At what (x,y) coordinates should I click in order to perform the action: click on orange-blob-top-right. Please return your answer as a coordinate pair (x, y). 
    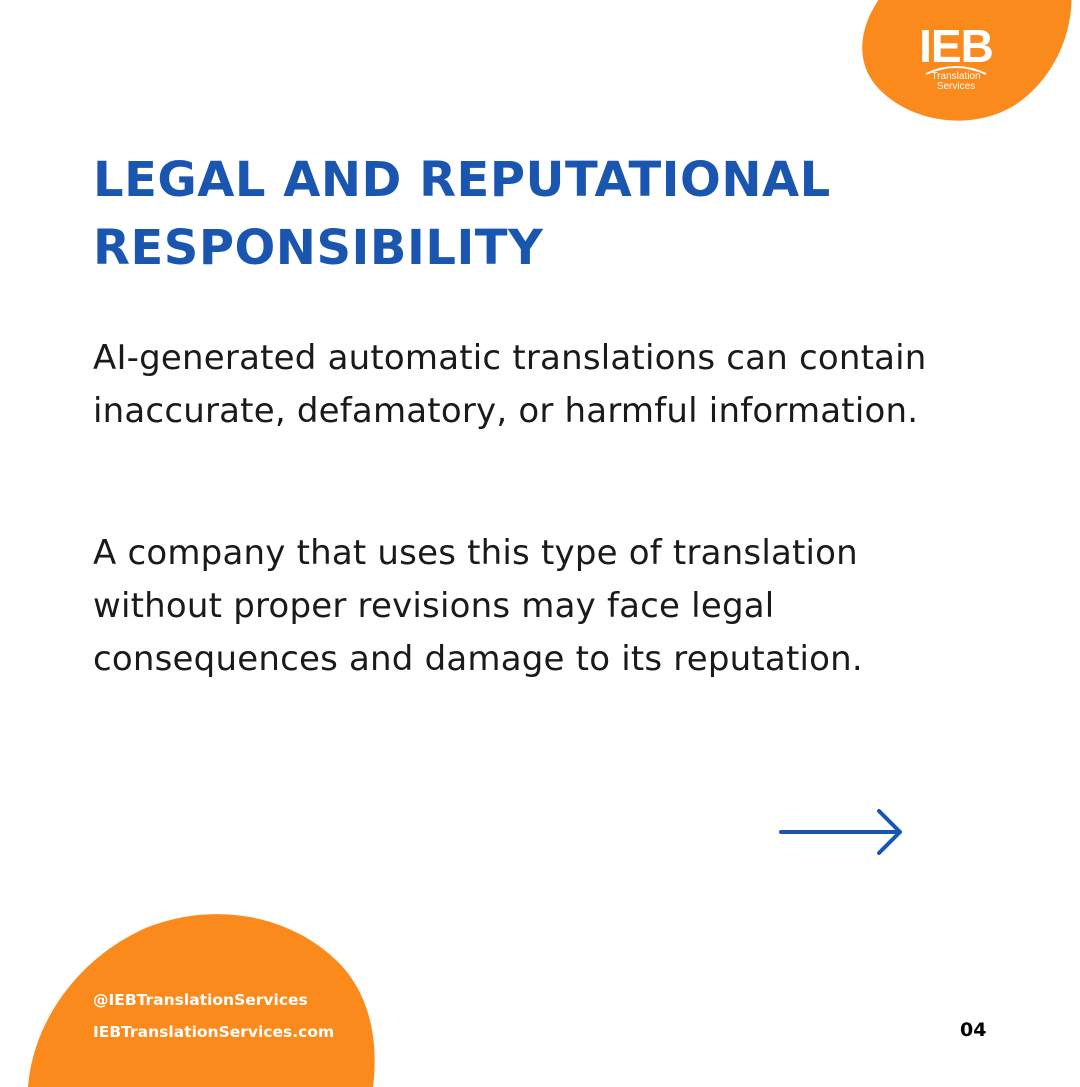
    Looking at the image, I should click on (967, 60).